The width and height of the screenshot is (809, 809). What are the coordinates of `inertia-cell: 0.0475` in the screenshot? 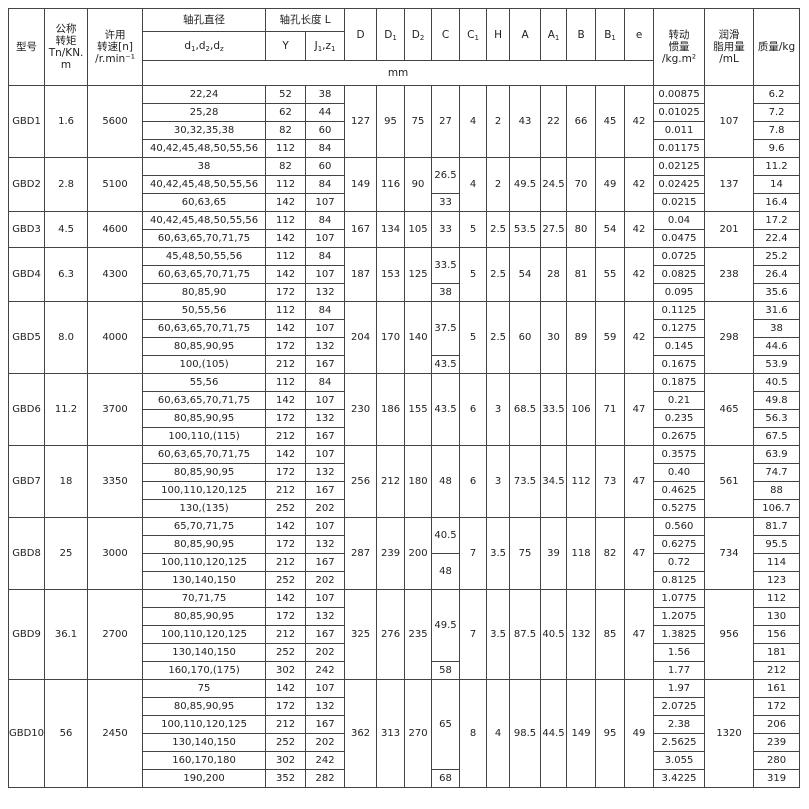 It's located at (679, 238).